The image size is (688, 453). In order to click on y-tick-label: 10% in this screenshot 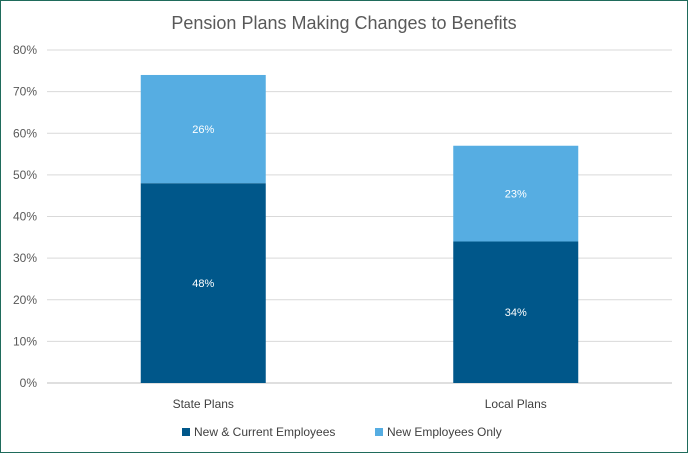, I will do `click(25, 341)`.